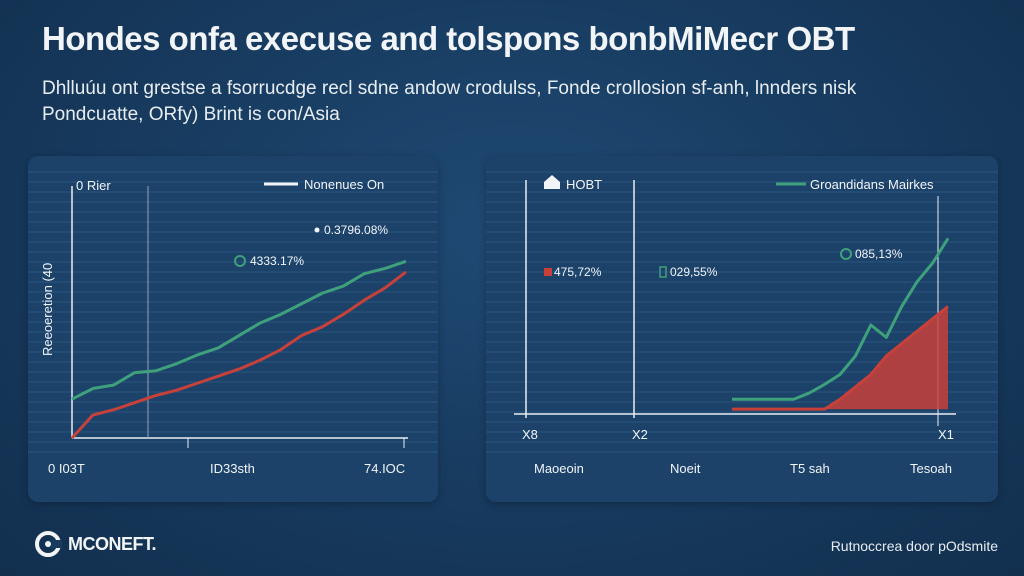 The width and height of the screenshot is (1024, 576). Describe the element at coordinates (946, 434) in the screenshot. I see `right-x-tick-label: X1` at that location.